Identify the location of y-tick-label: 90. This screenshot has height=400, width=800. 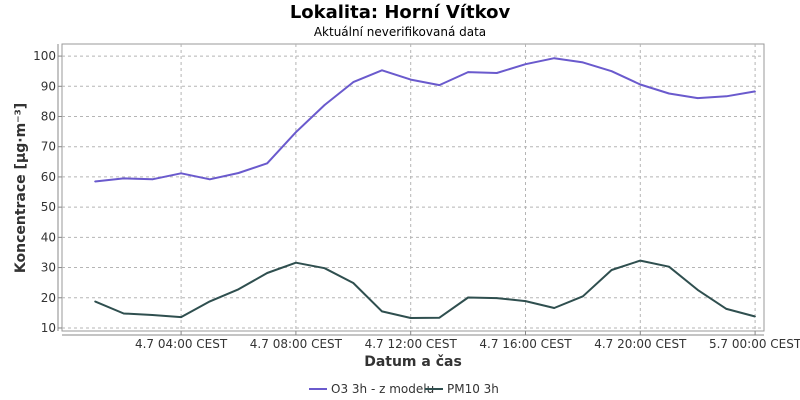
(48, 86).